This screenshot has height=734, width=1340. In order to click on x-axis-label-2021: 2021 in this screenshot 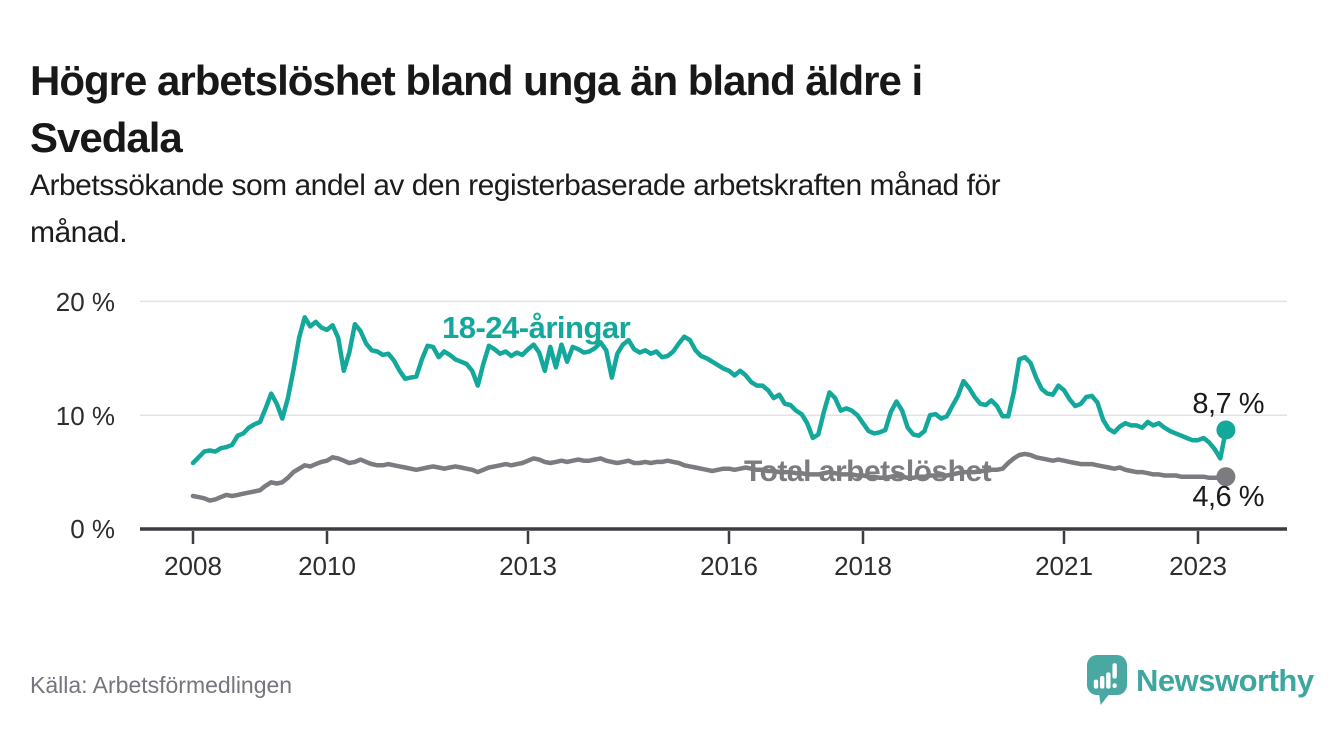, I will do `click(1064, 566)`.